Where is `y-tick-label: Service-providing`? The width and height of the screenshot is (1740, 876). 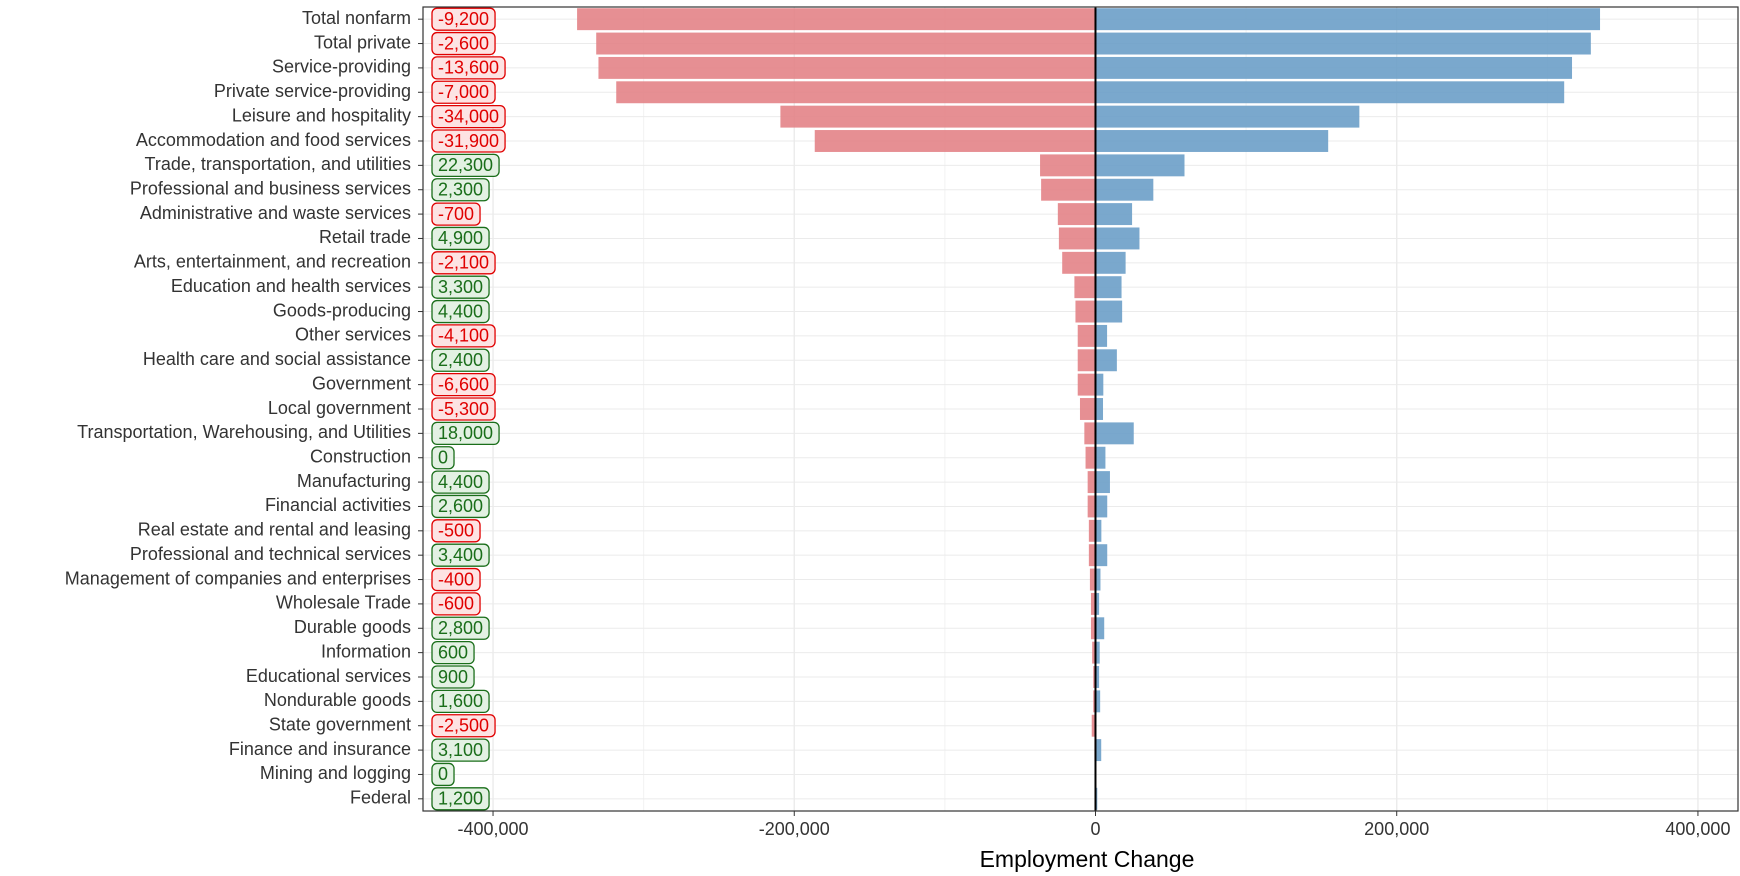
y-tick-label: Service-providing is located at coordinates (341, 67).